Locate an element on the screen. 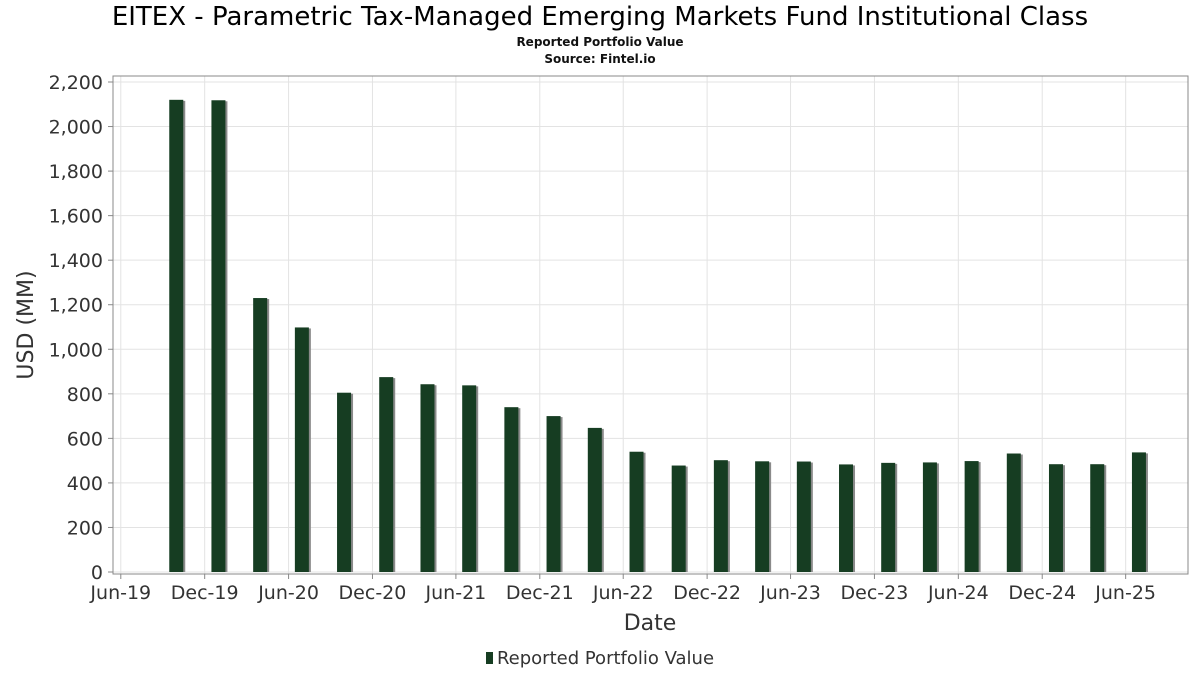 The height and width of the screenshot is (675, 1200). x-tick-label: Jun-20 is located at coordinates (288, 593).